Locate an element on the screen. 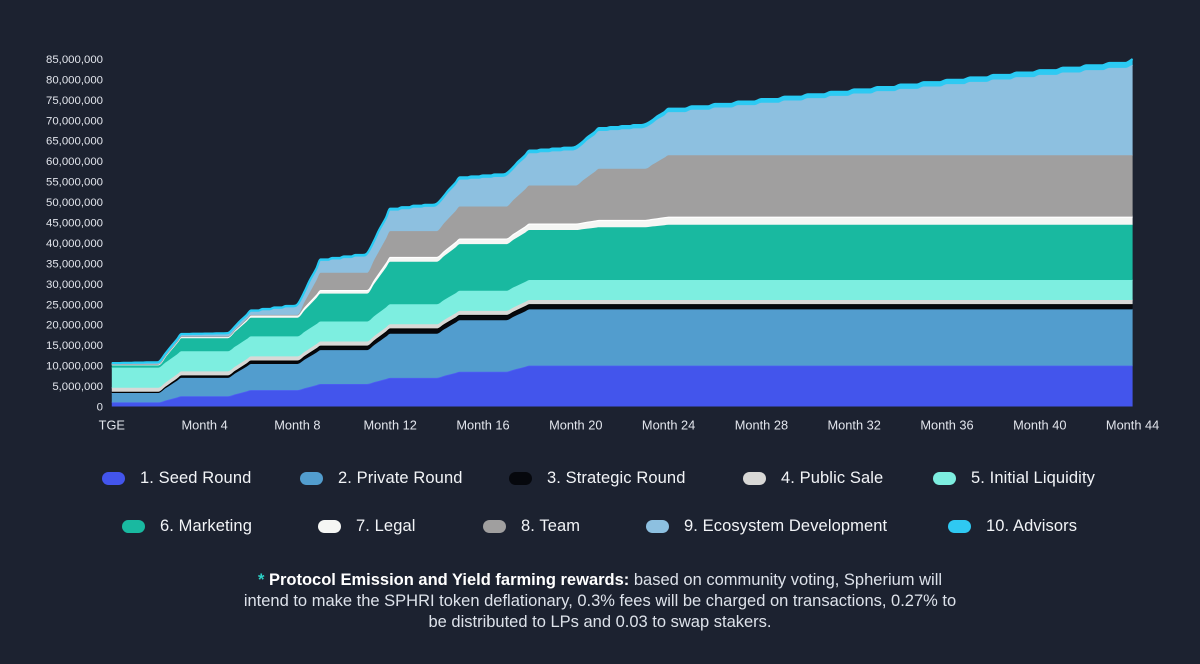 This screenshot has width=1200, height=664. legend-item-8: 8. Team is located at coordinates (531, 526).